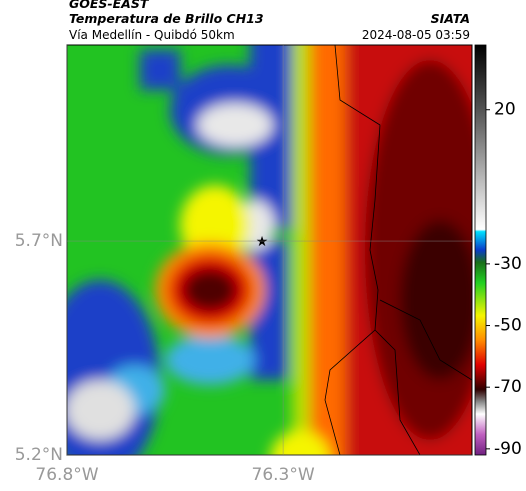  What do you see at coordinates (508, 387) in the screenshot?
I see `colorbar-label: -70` at bounding box center [508, 387].